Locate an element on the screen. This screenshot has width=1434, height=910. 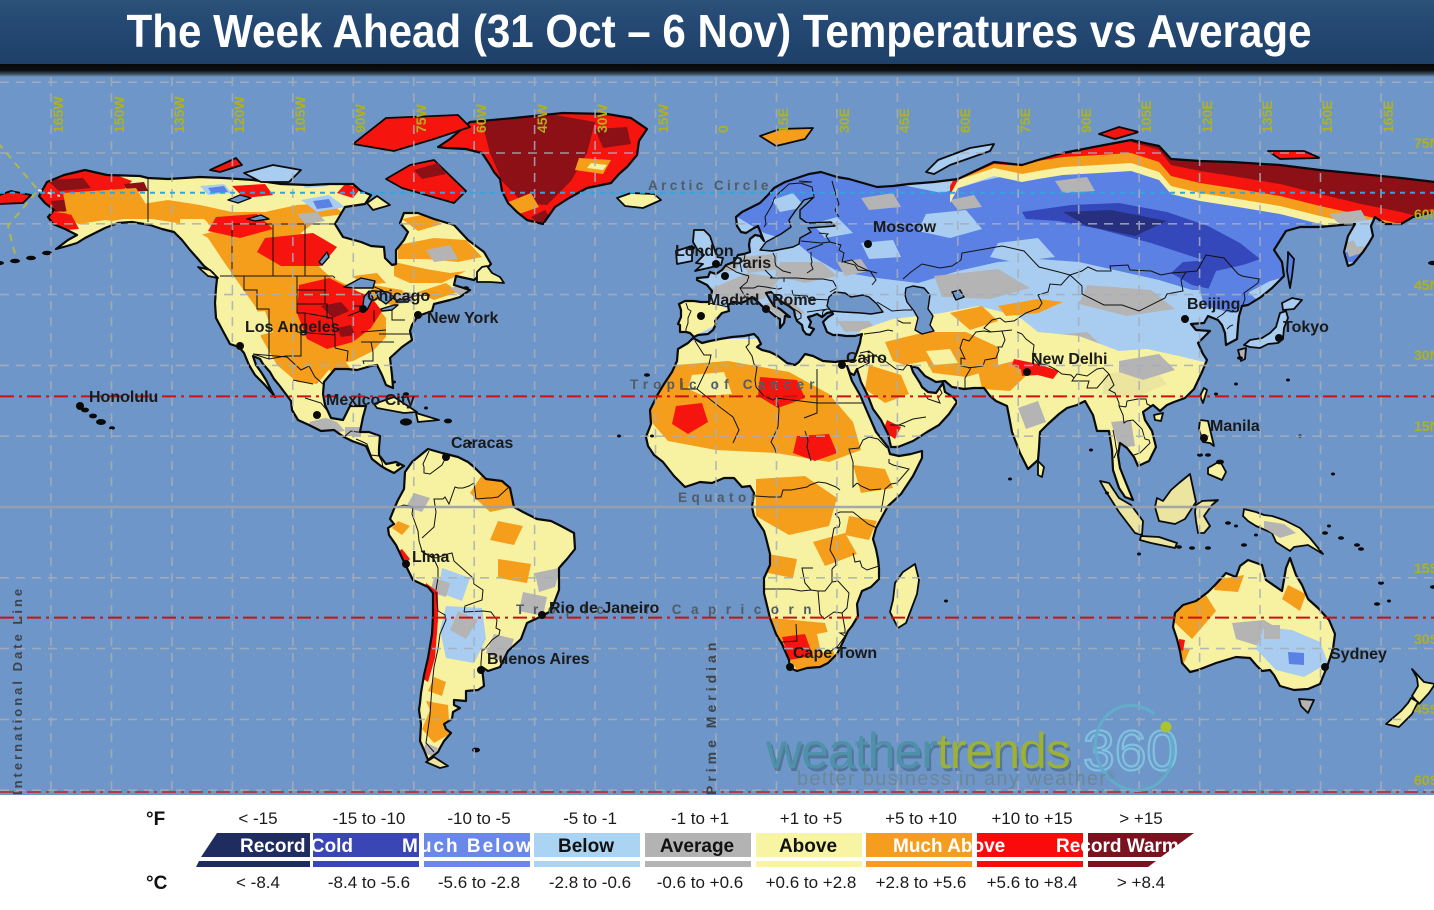
svg-text: -0.6 to +0.6 is located at coordinates (700, 882).